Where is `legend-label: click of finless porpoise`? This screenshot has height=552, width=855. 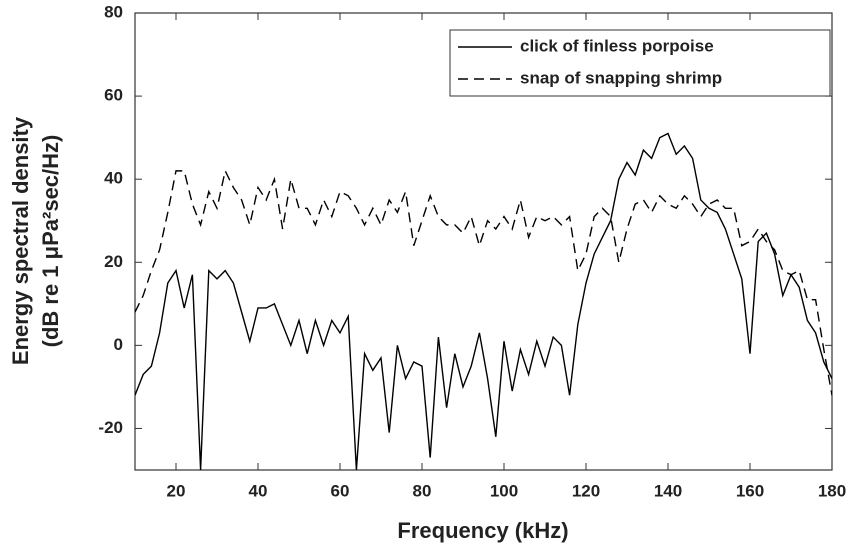 legend-label: click of finless porpoise is located at coordinates (617, 45).